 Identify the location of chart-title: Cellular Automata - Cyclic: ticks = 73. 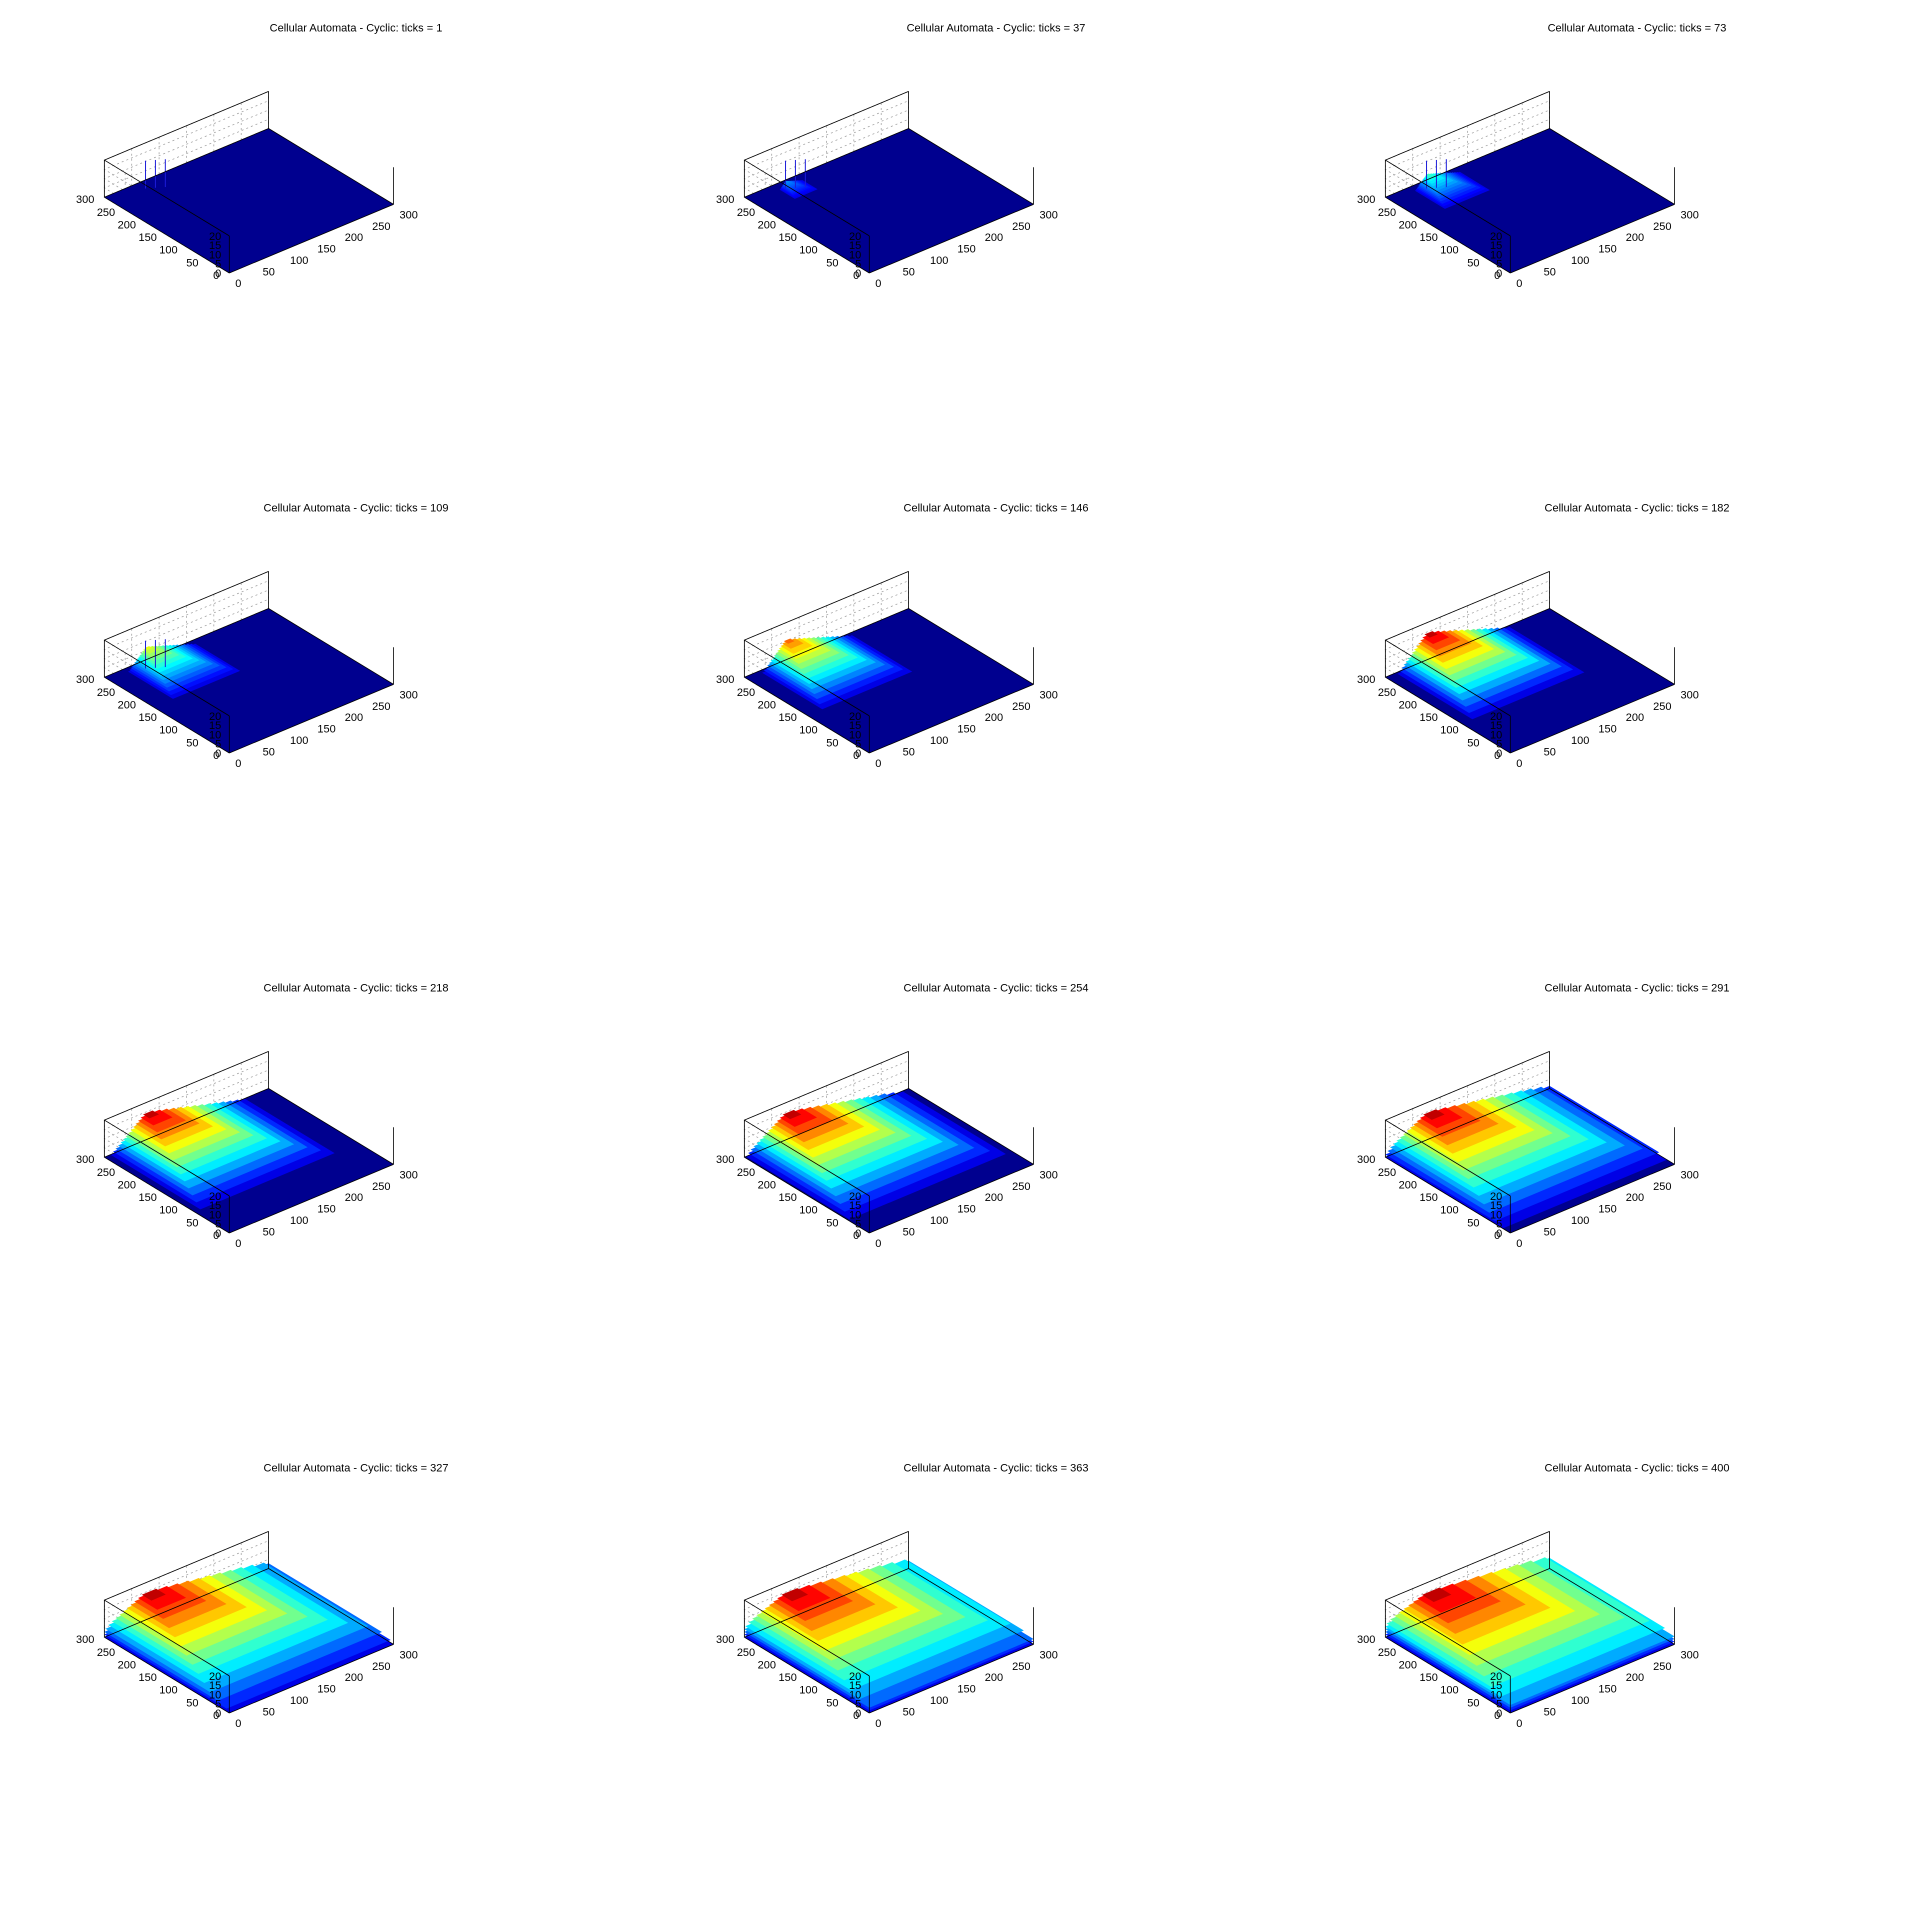
(1637, 29).